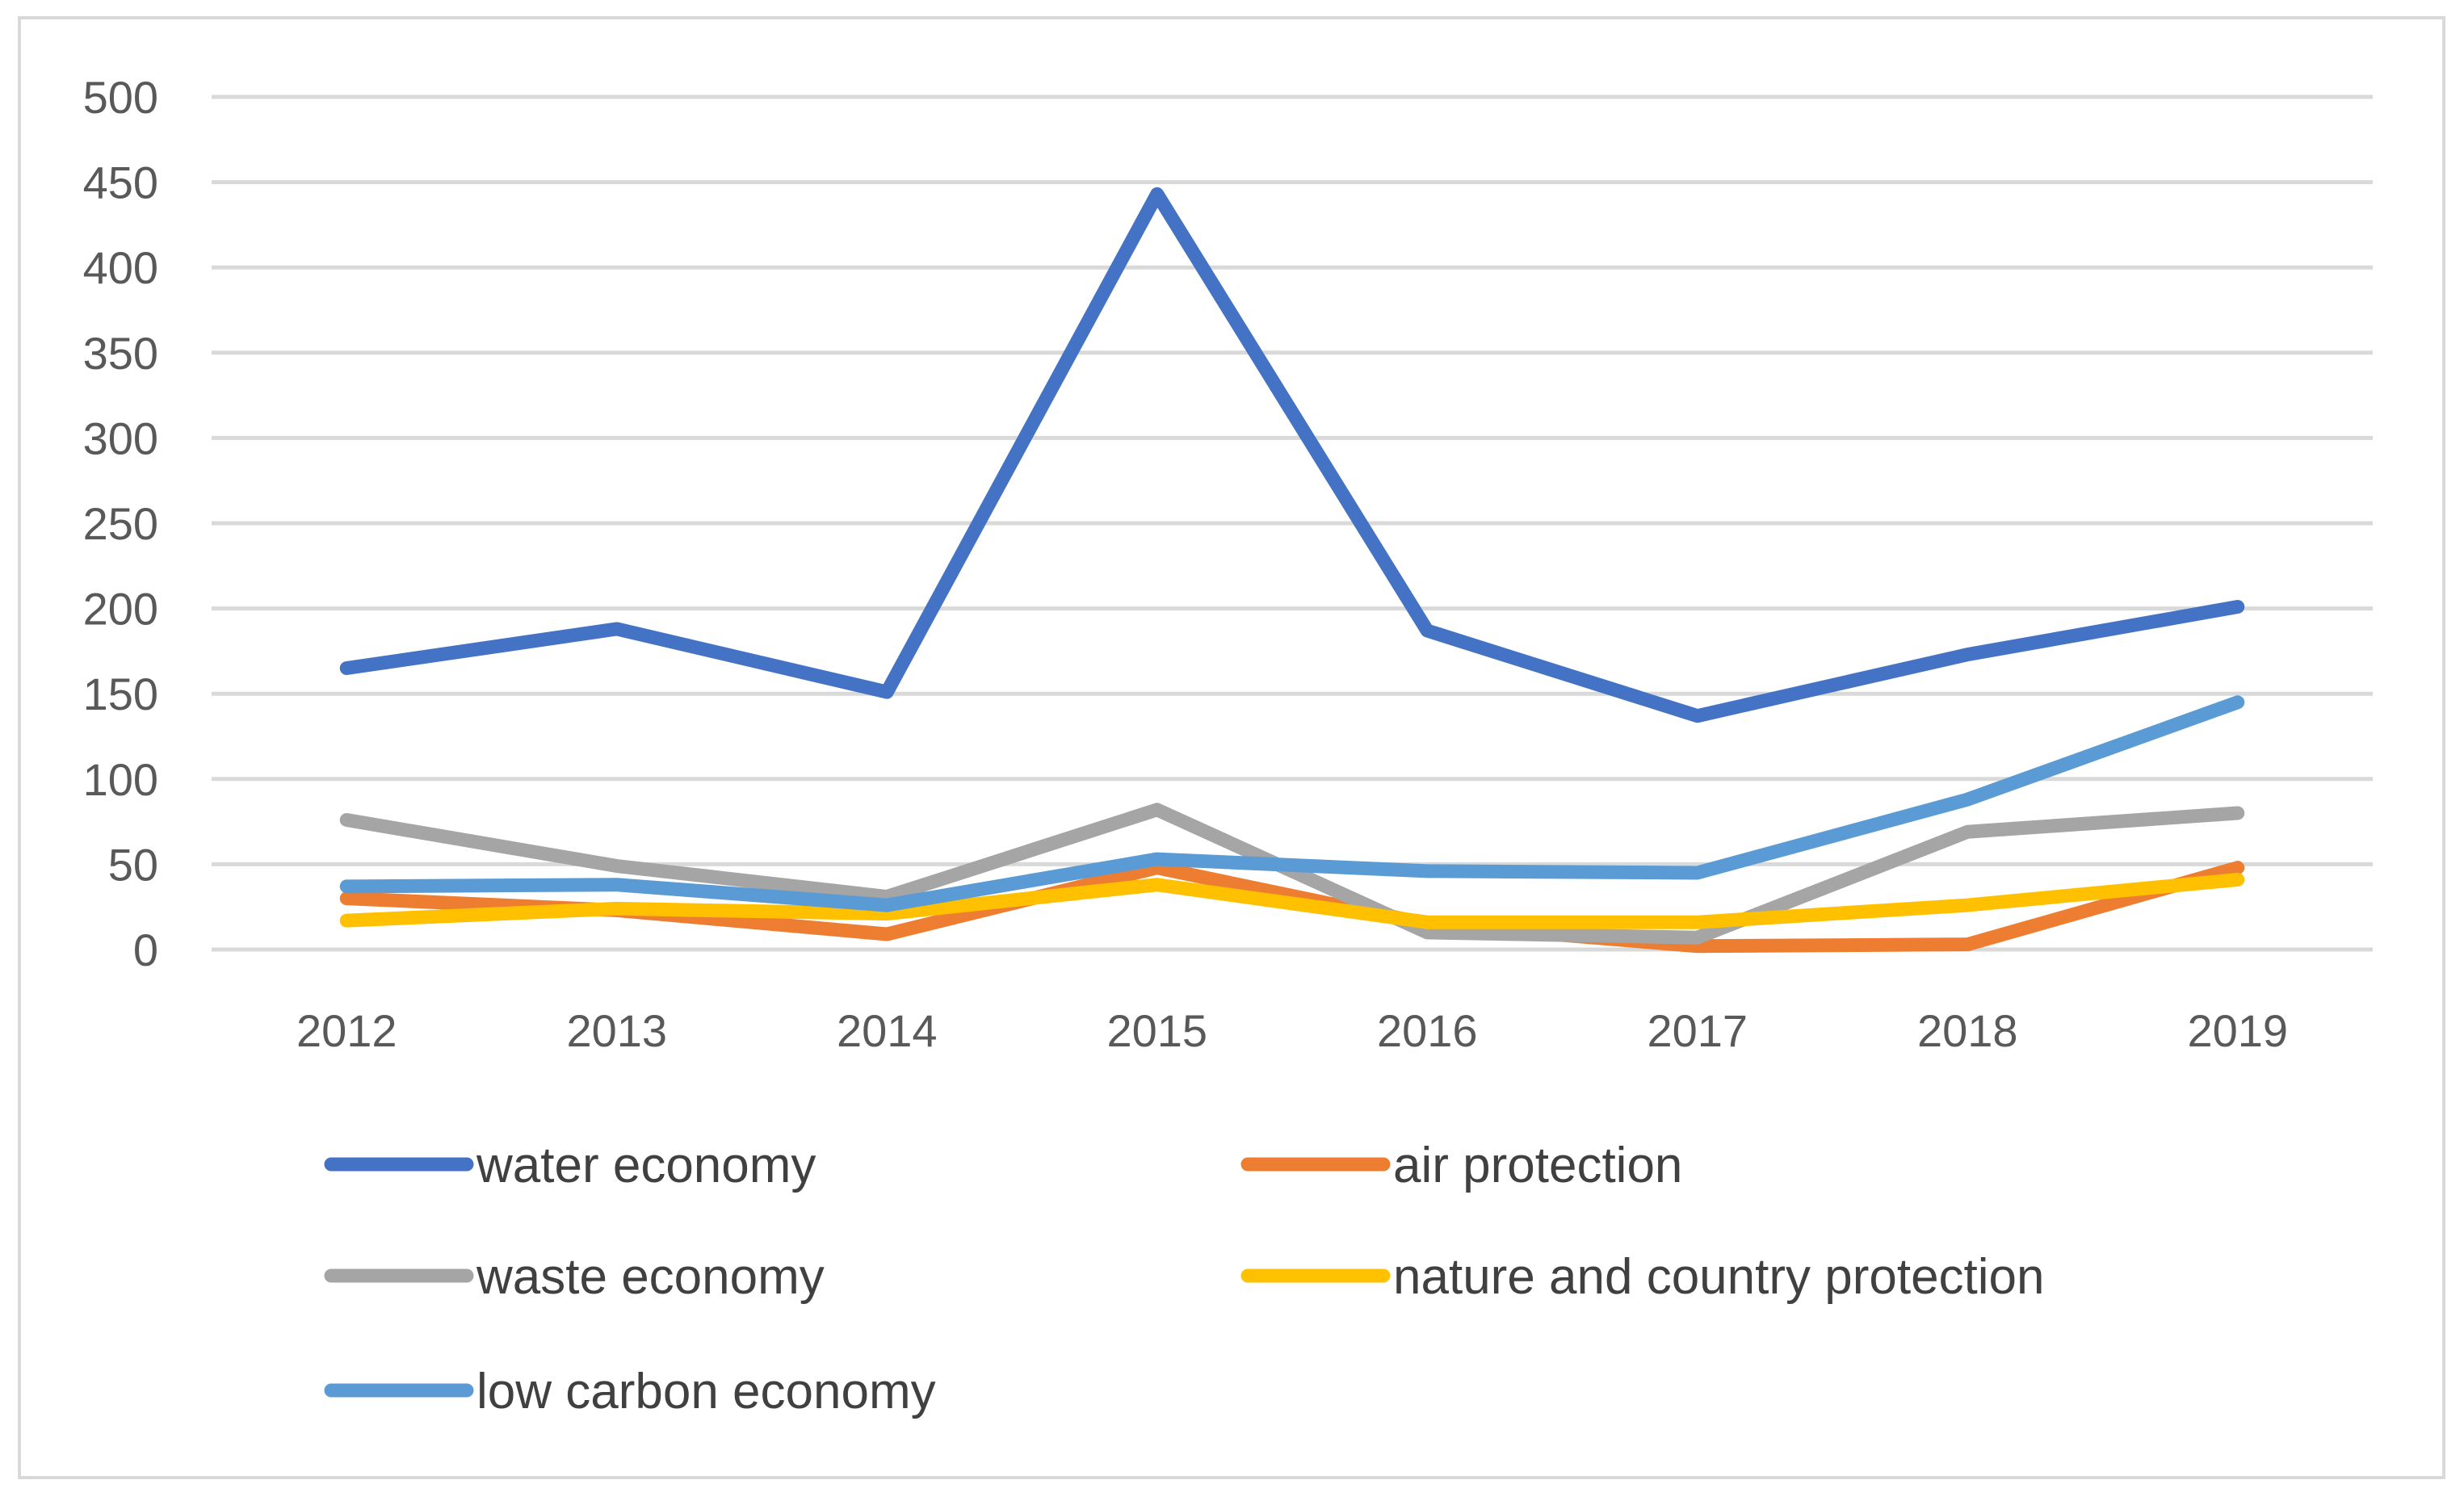 The image size is (2464, 1501). What do you see at coordinates (1427, 922) in the screenshot?
I see `data-point-nature-and-country-protection-2016` at bounding box center [1427, 922].